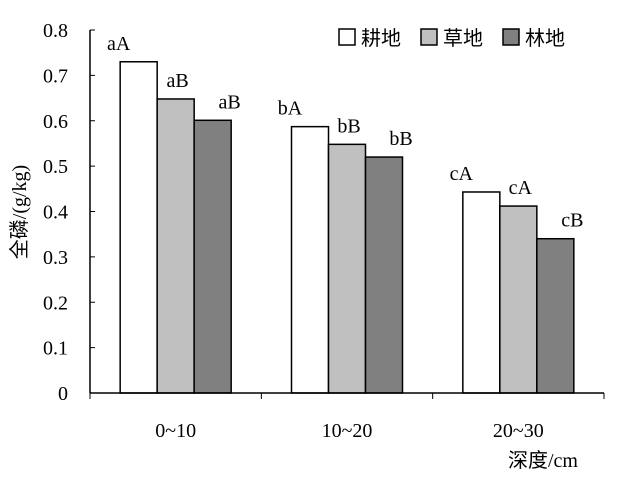 The width and height of the screenshot is (625, 486). Describe the element at coordinates (381, 38) in the screenshot. I see `legend-label: 耕地` at that location.